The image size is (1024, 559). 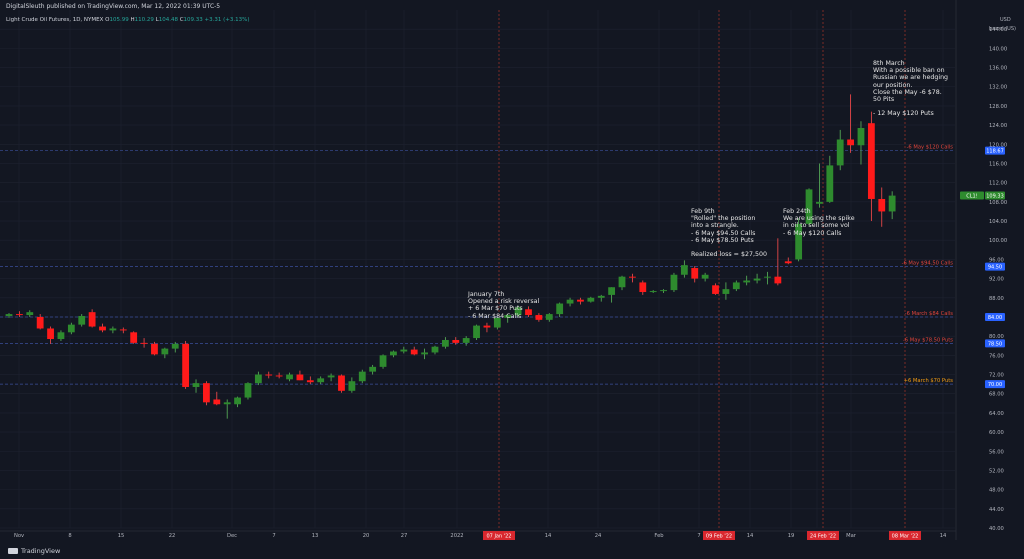 I want to click on y-tick-label: 64.00, so click(x=996, y=414).